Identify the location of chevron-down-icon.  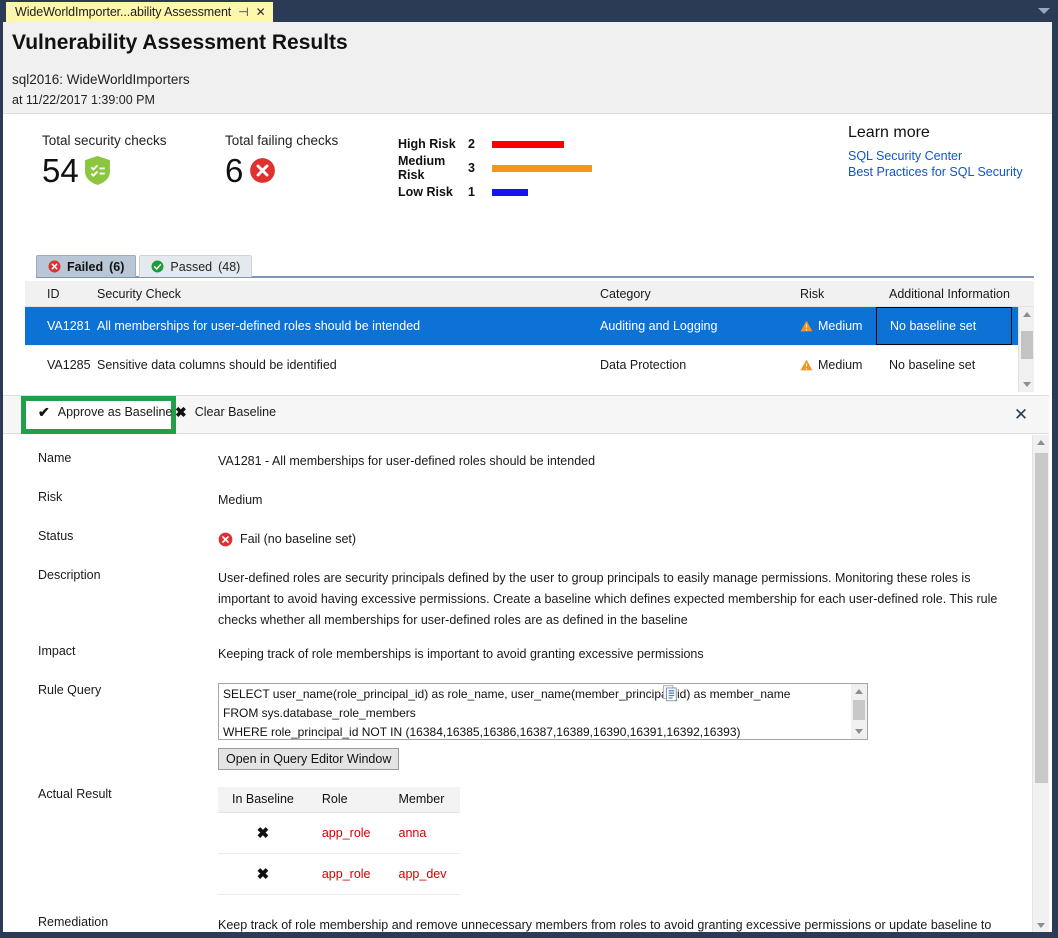
(1044, 11).